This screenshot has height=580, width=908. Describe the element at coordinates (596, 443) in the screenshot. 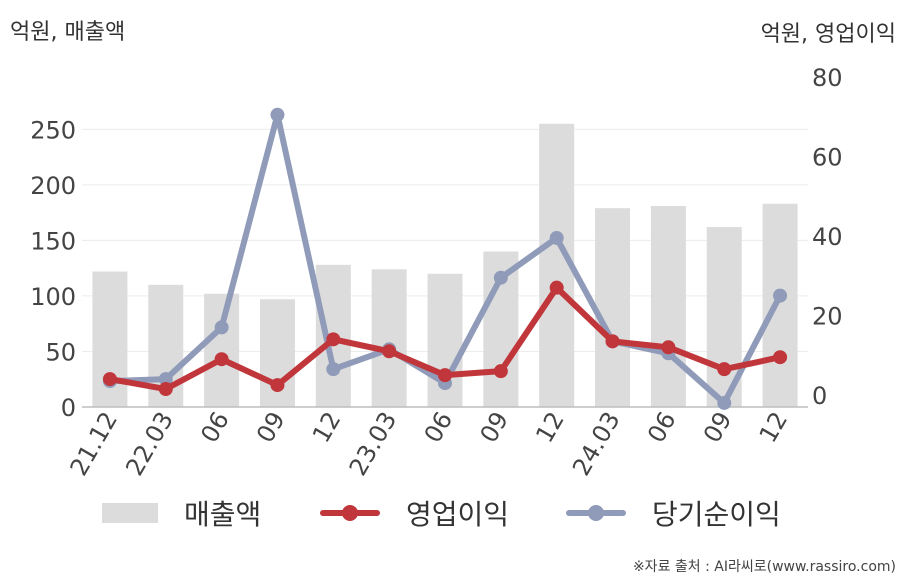

I see `x-tick-label: 24.03` at that location.